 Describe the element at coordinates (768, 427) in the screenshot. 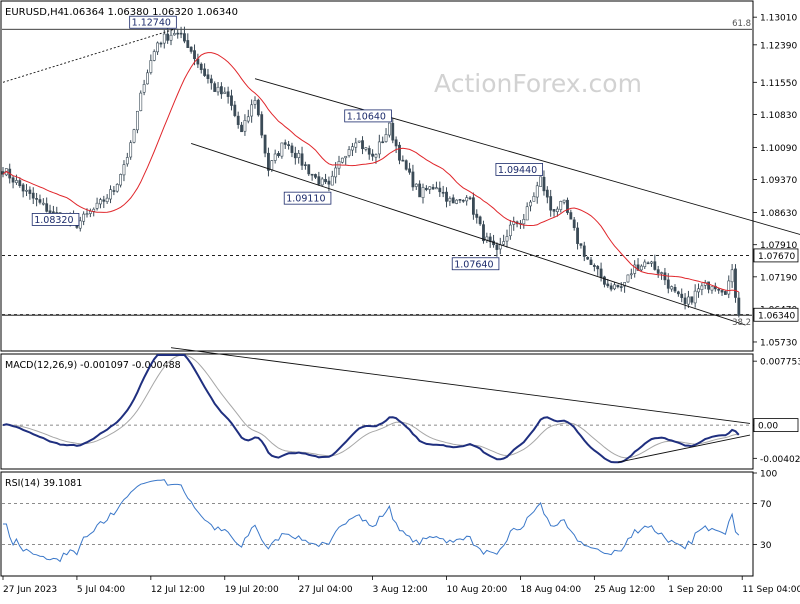

I see `macd-tag-label: 0.00` at that location.